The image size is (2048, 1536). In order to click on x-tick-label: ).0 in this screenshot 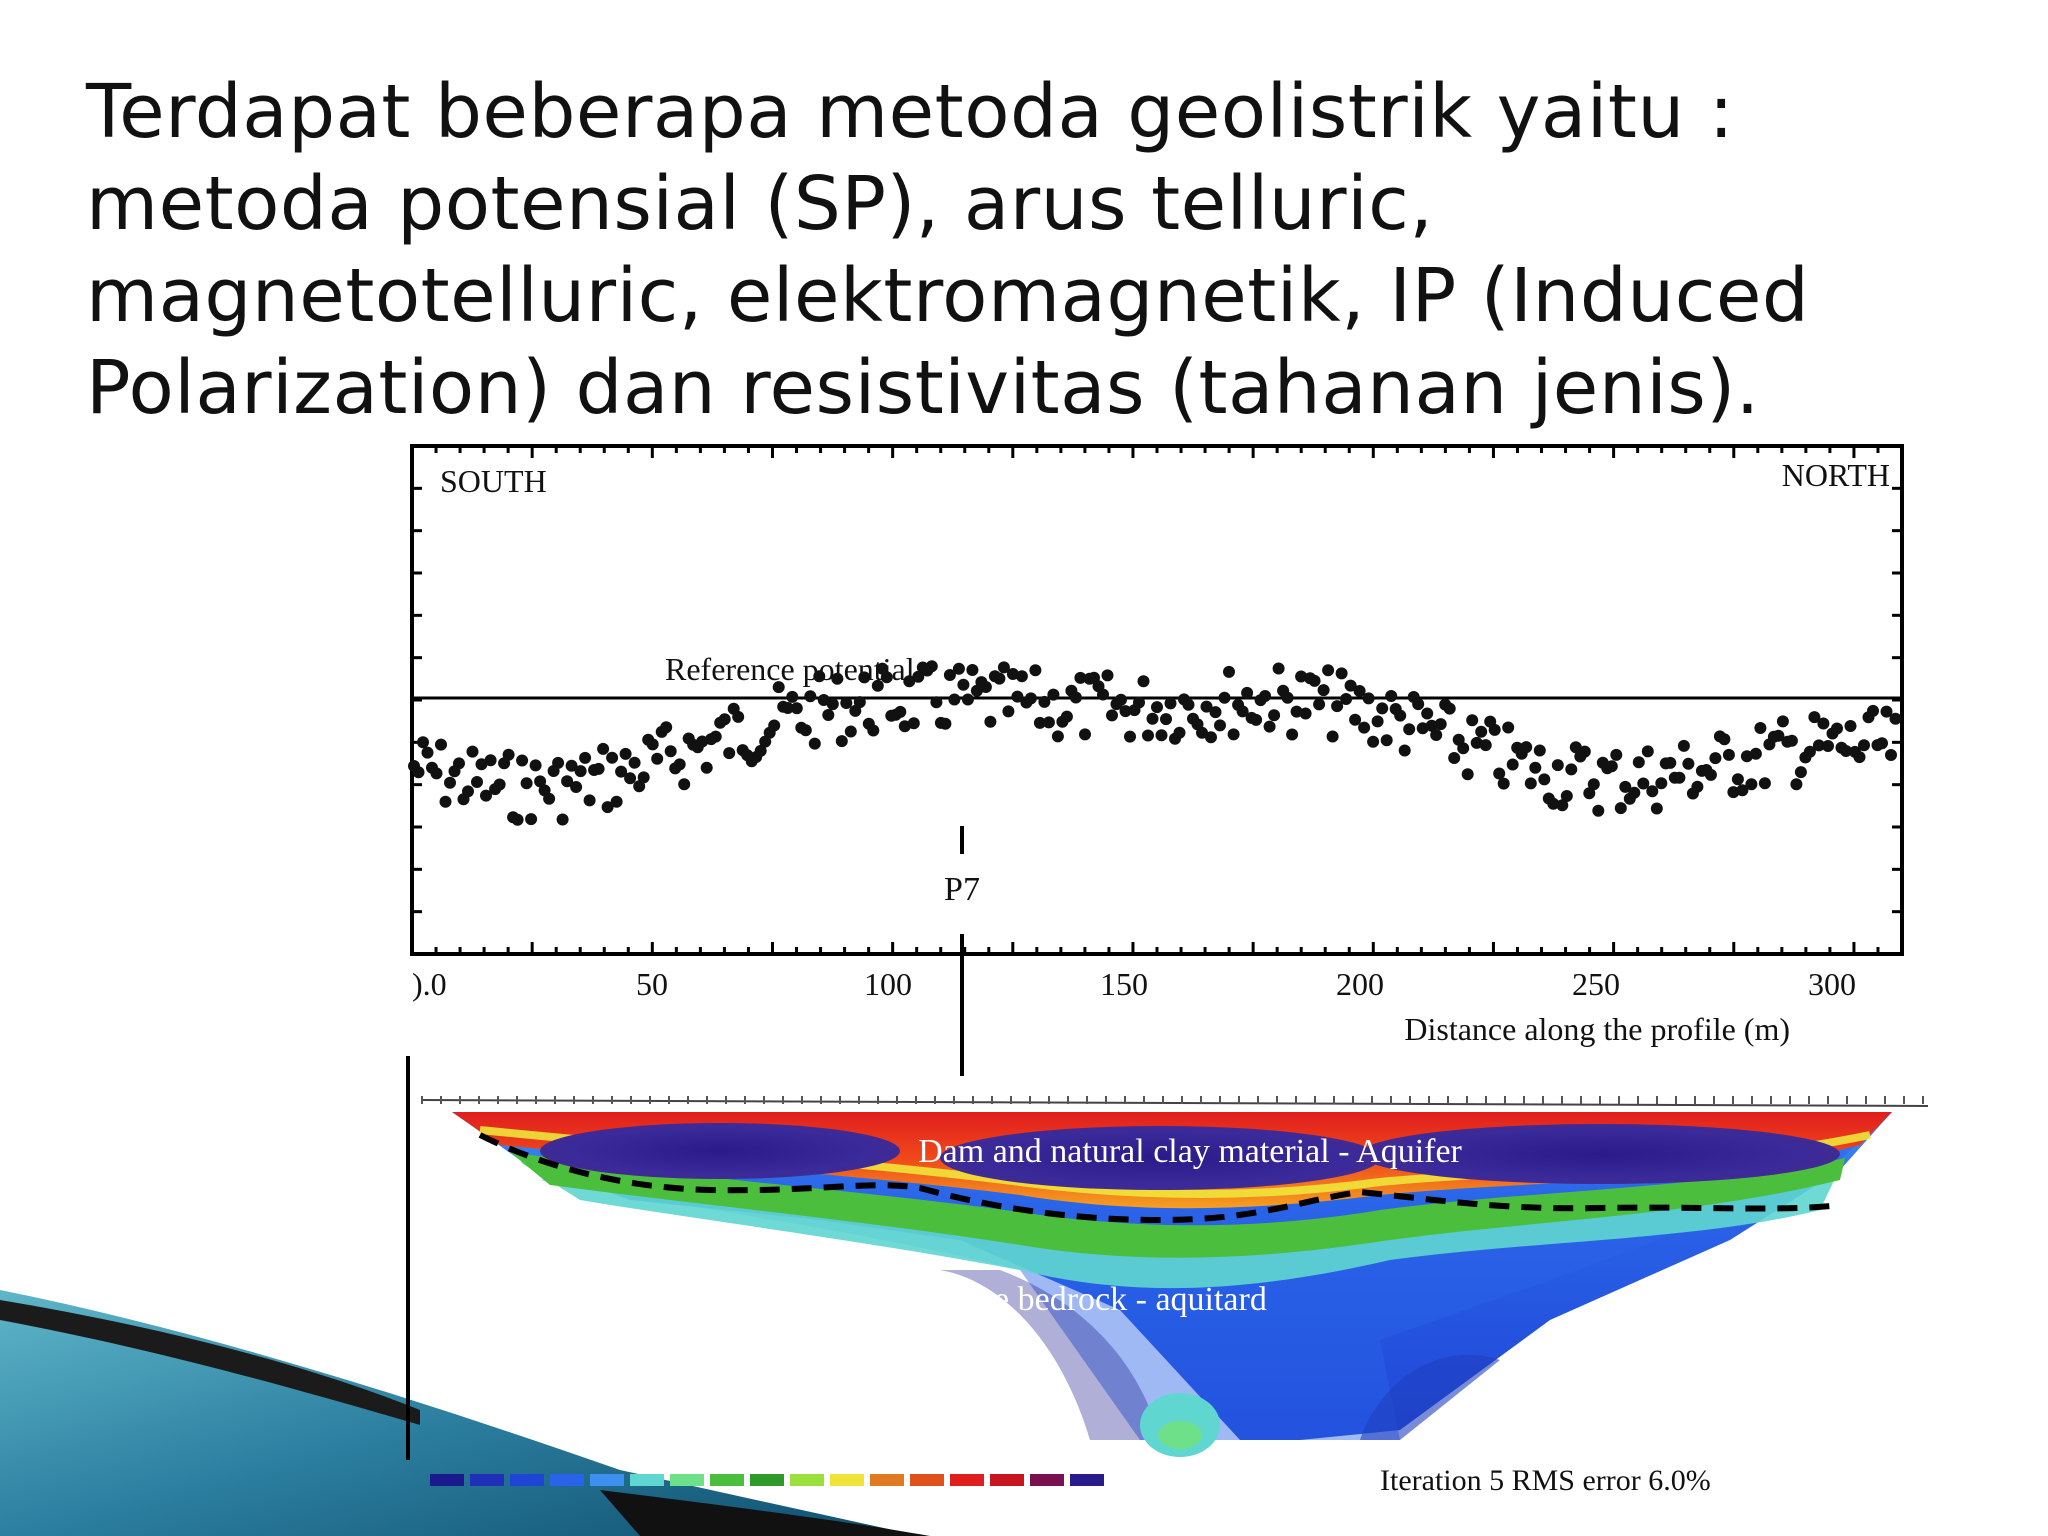, I will do `click(429, 984)`.